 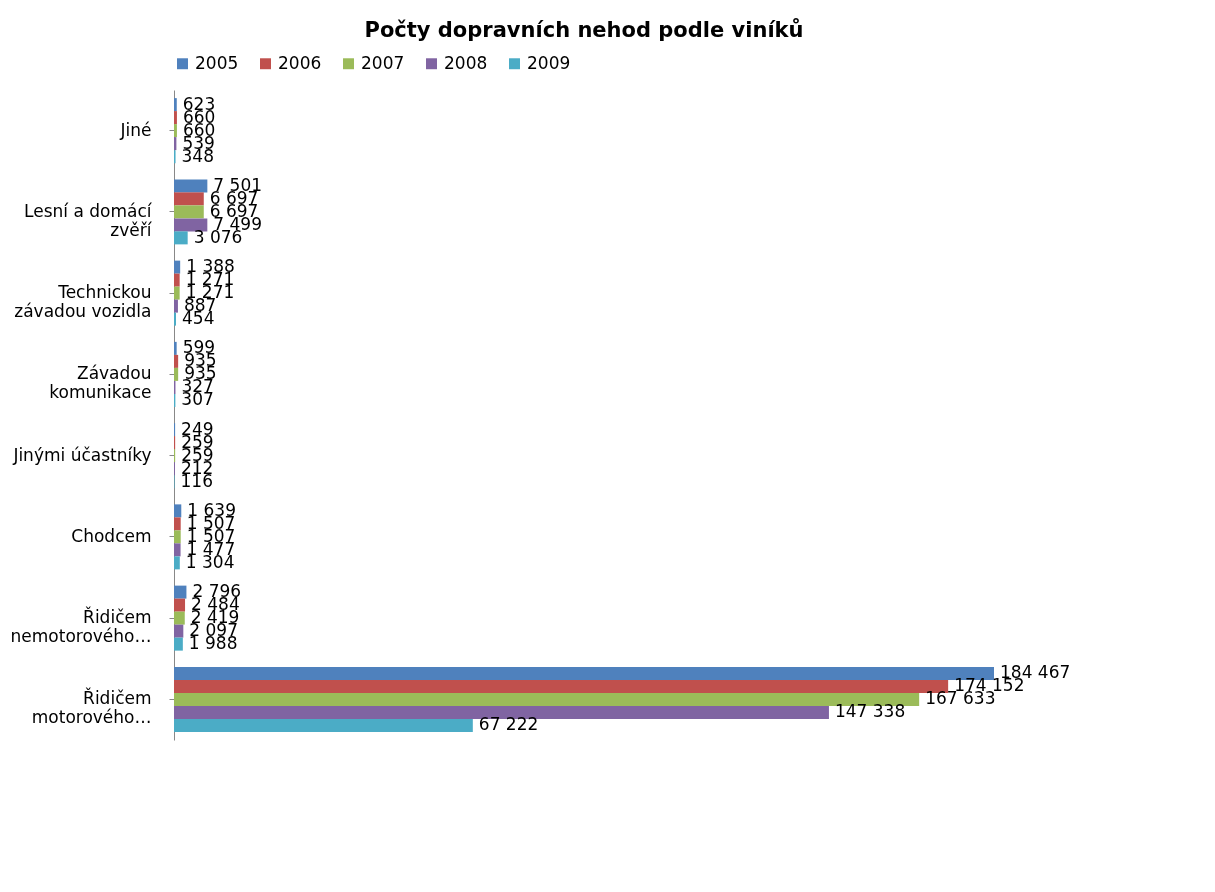 I want to click on data-label: 147 338, so click(x=870, y=711).